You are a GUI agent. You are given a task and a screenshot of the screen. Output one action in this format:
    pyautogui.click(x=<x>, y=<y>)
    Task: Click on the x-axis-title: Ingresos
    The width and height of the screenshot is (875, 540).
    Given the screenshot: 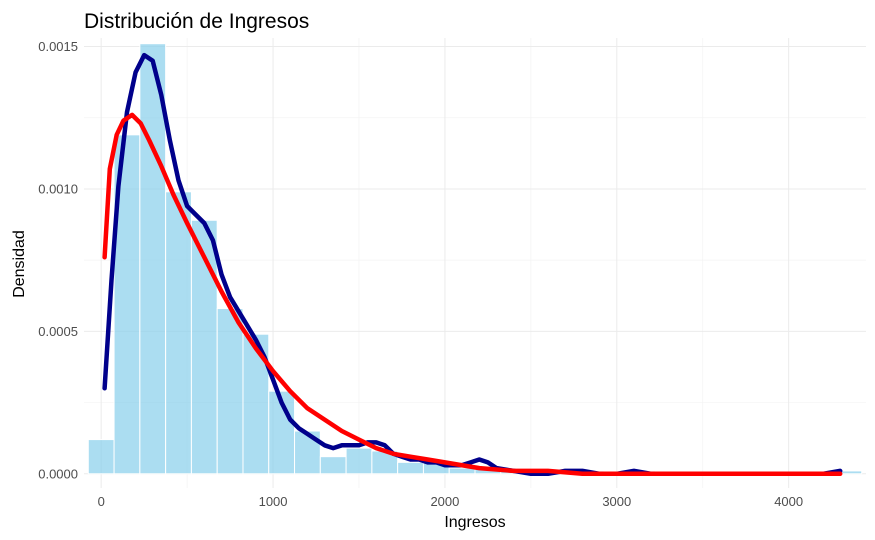 What is the action you would take?
    pyautogui.click(x=474, y=522)
    